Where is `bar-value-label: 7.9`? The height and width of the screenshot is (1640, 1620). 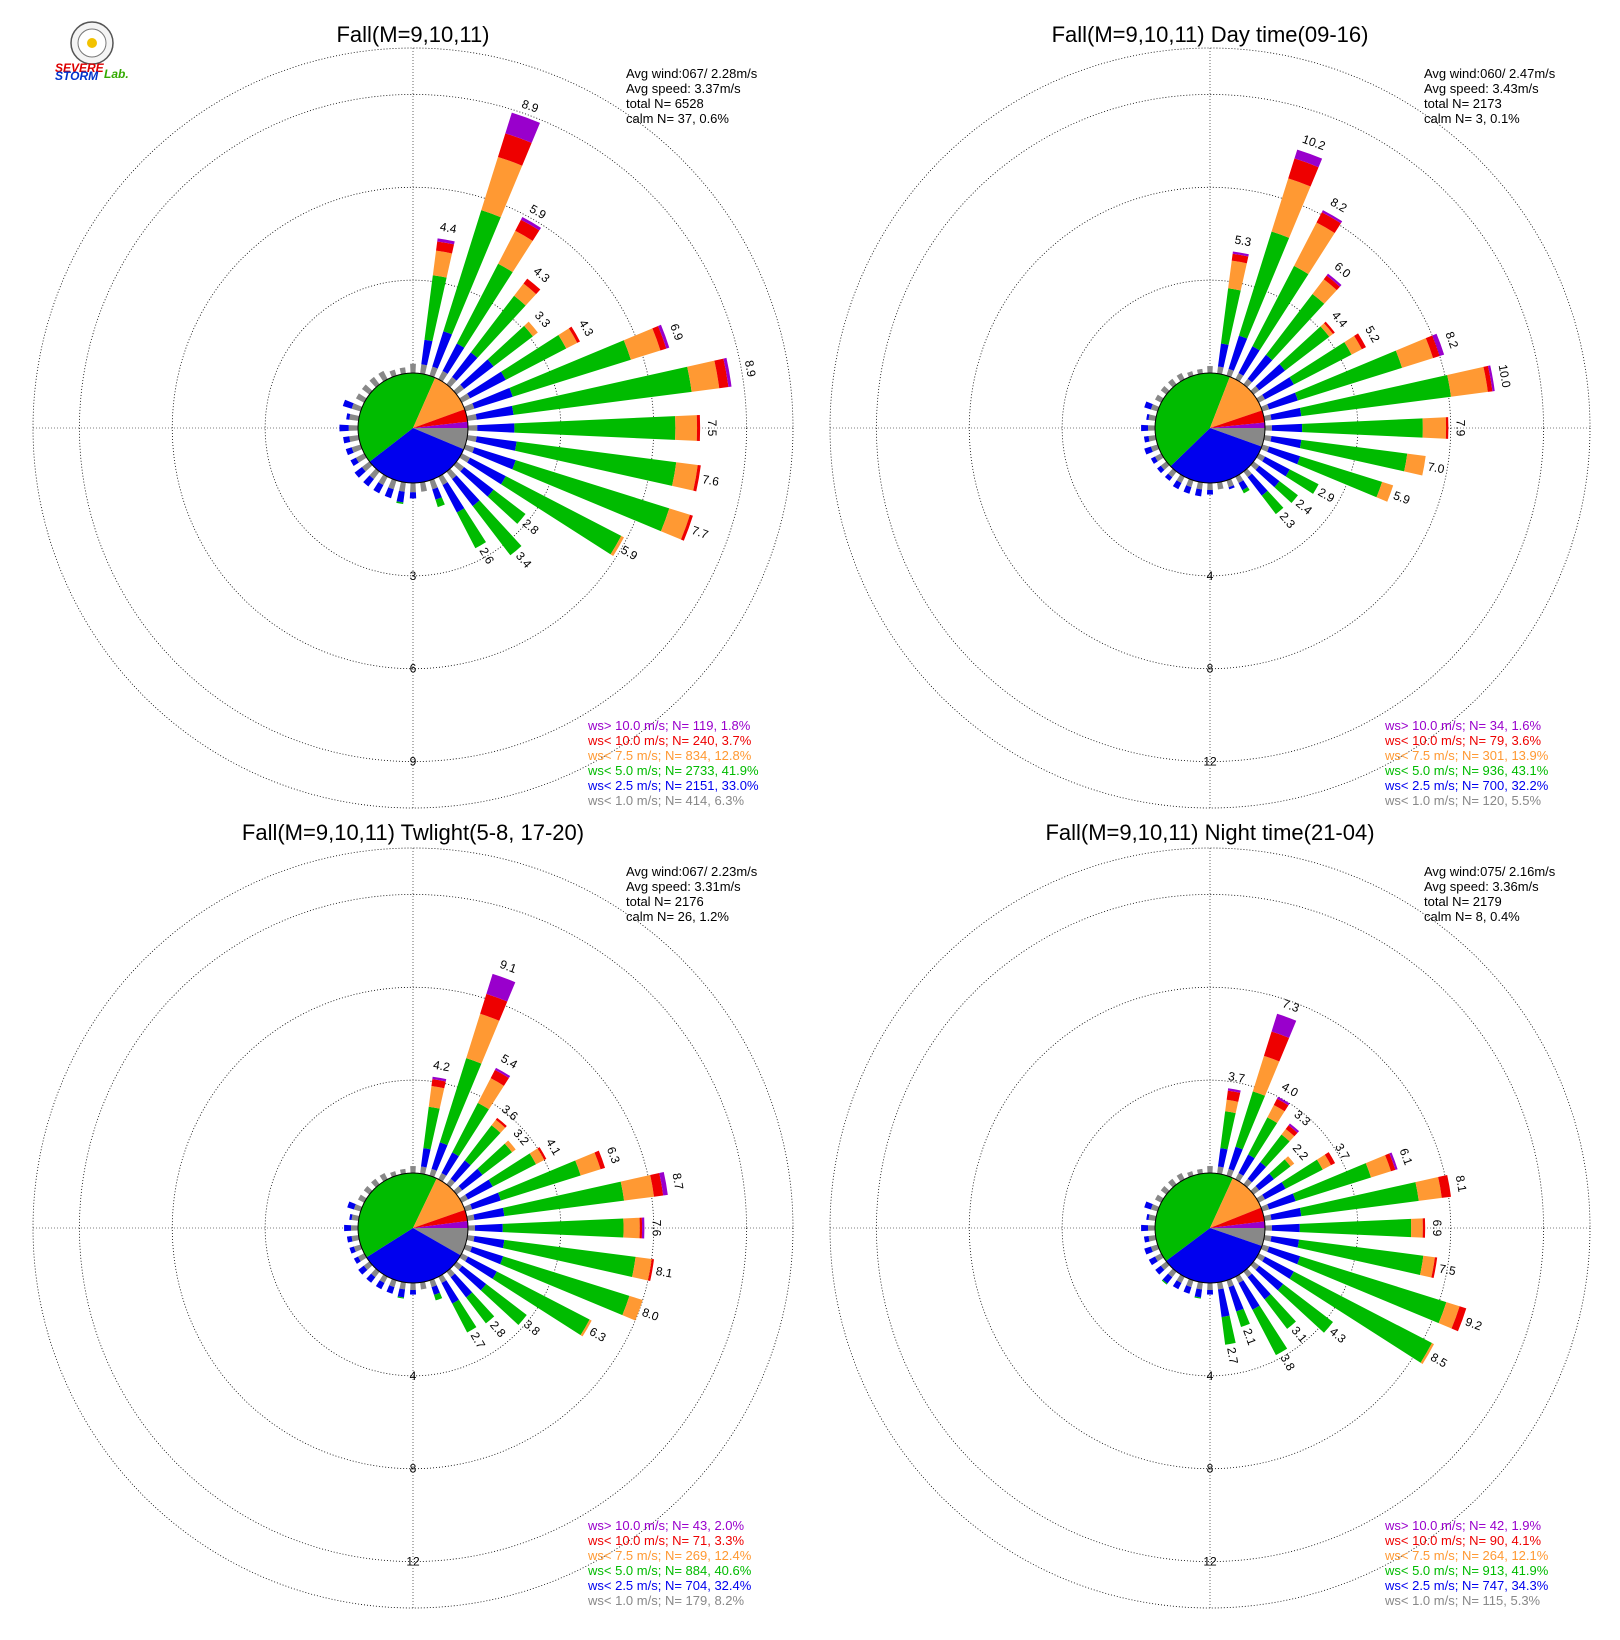
bar-value-label: 7.9 is located at coordinates (1460, 428).